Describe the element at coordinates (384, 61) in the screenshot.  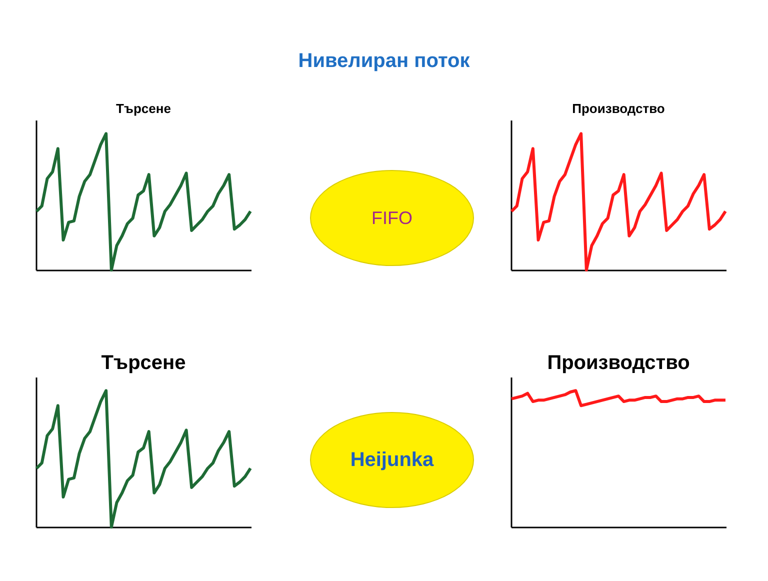
I see `text: Нивелиран поток` at that location.